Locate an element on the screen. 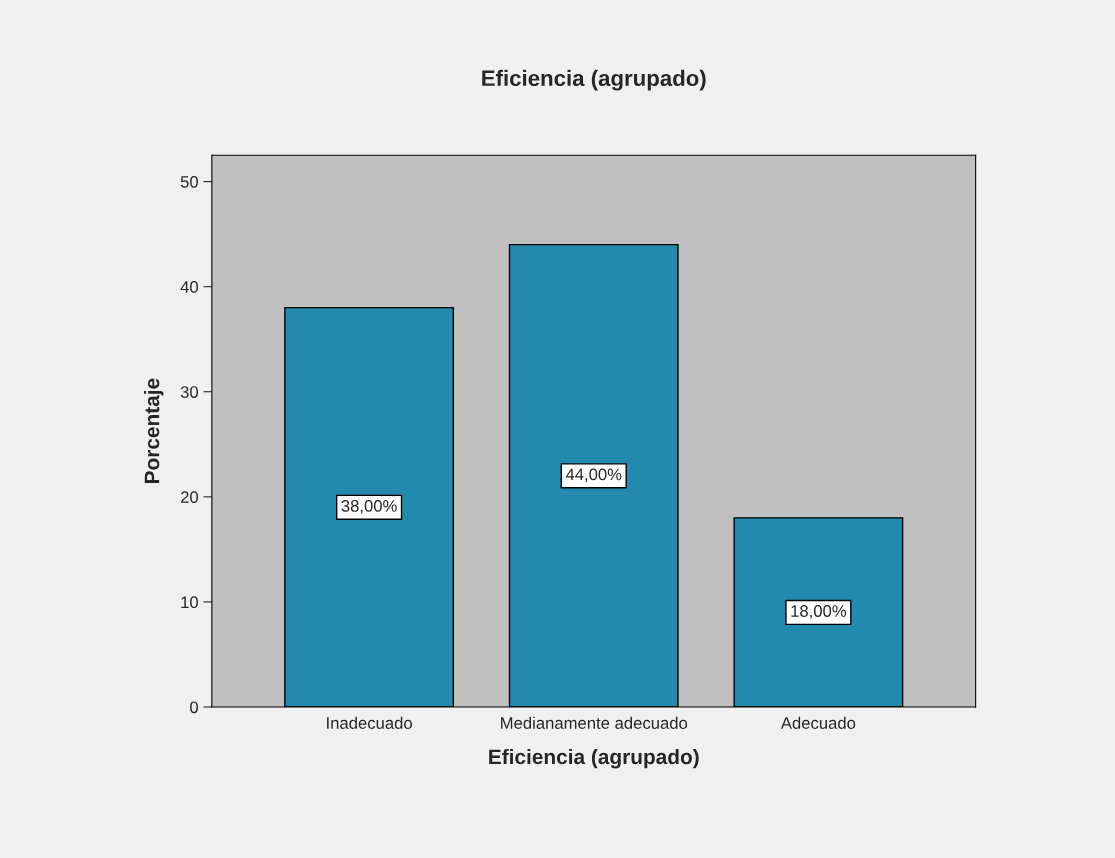 The height and width of the screenshot is (858, 1115). y-tick-label: 10 is located at coordinates (190, 602).